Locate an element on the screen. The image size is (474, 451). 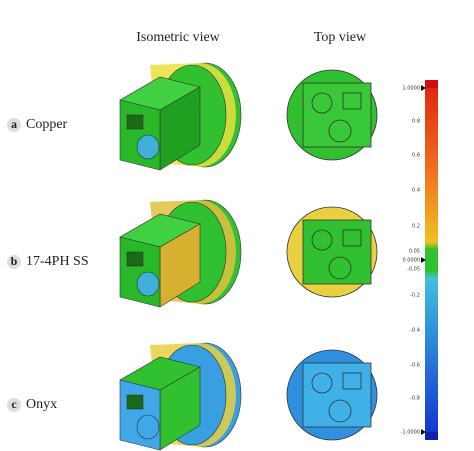
colorbar is located at coordinates (431, 260).